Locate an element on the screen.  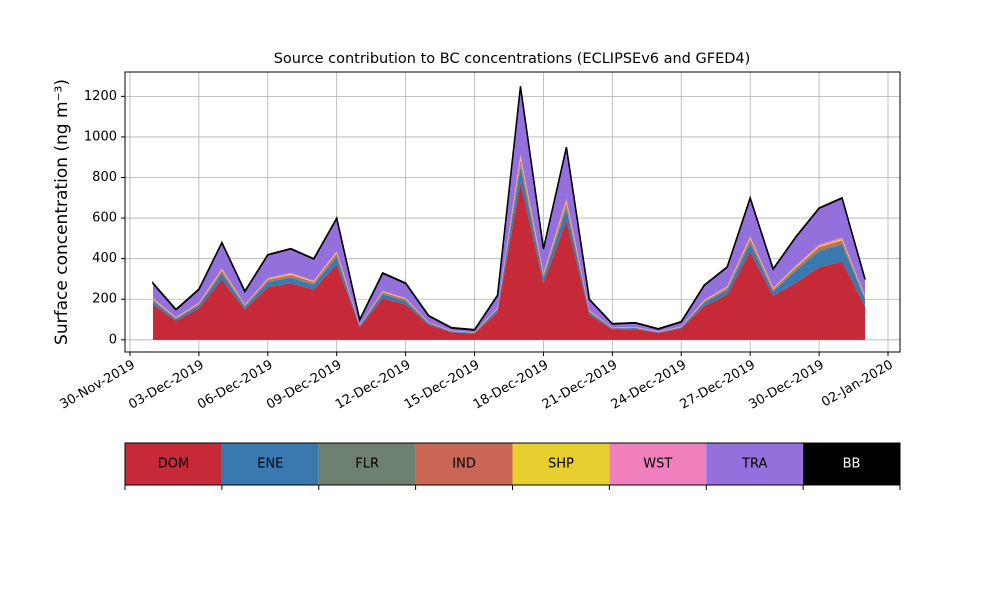
x-tick-label: 21-Dec-2019 is located at coordinates (580, 385).